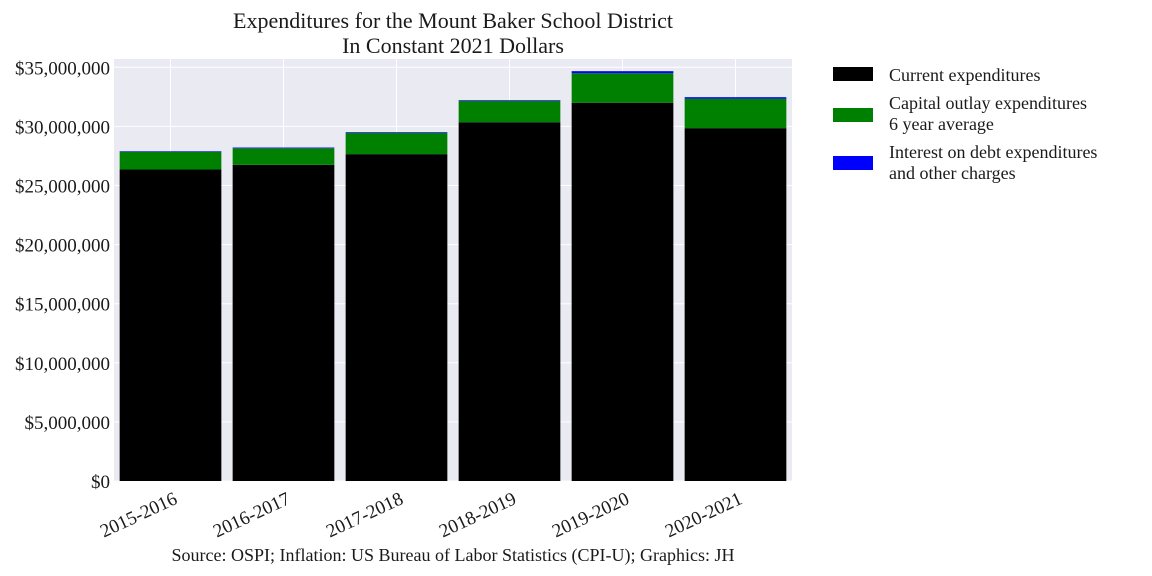  What do you see at coordinates (622, 291) in the screenshot?
I see `bar-current-2019-2020` at bounding box center [622, 291].